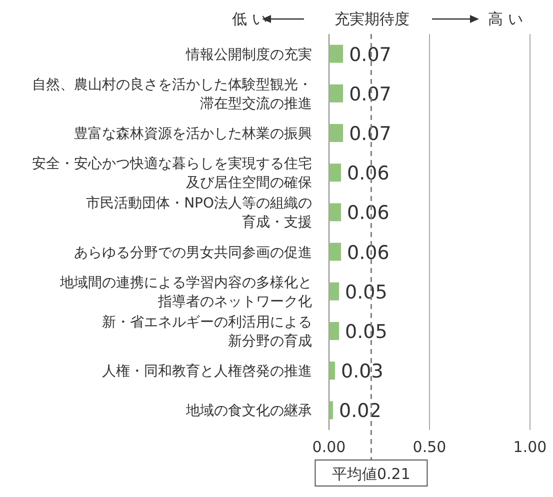 This screenshot has height=497, width=553. Describe the element at coordinates (362, 371) in the screenshot. I see `data-label: 0.03` at that location.